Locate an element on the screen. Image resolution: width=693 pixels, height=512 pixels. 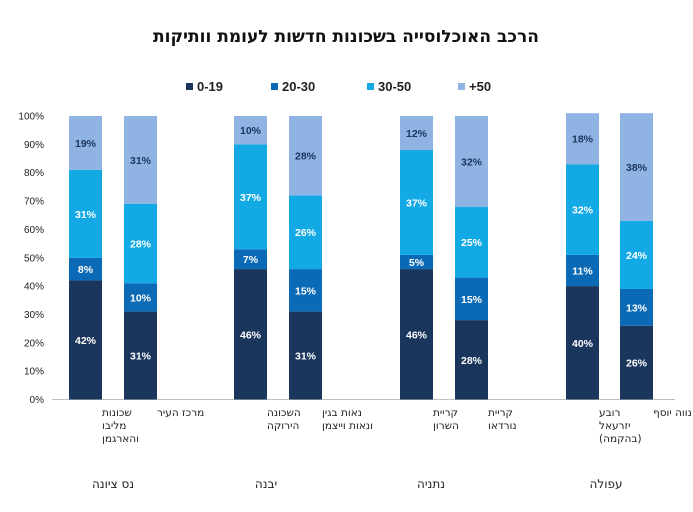
category-label: שכונות is located at coordinates (117, 413).